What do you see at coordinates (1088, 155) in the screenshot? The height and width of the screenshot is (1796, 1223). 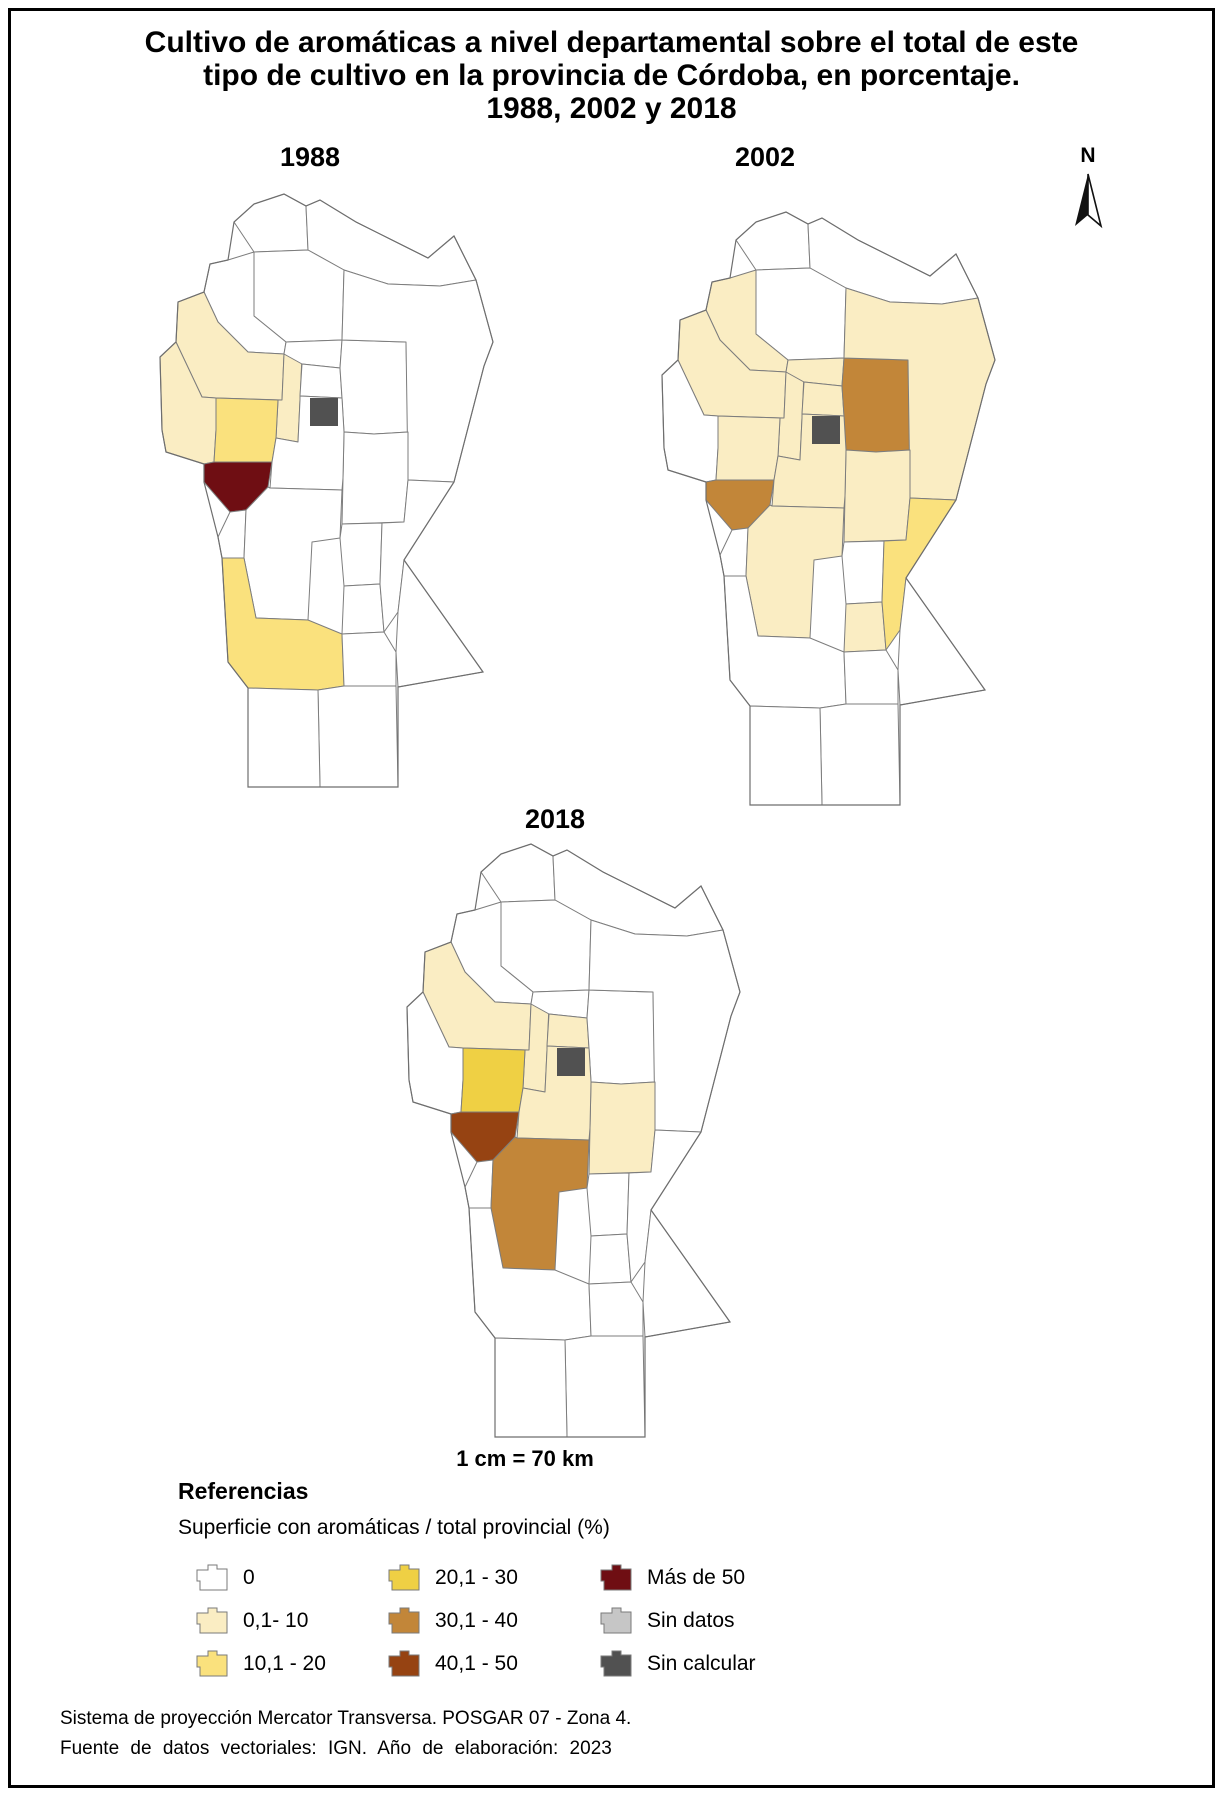 I see `north-label: N` at bounding box center [1088, 155].